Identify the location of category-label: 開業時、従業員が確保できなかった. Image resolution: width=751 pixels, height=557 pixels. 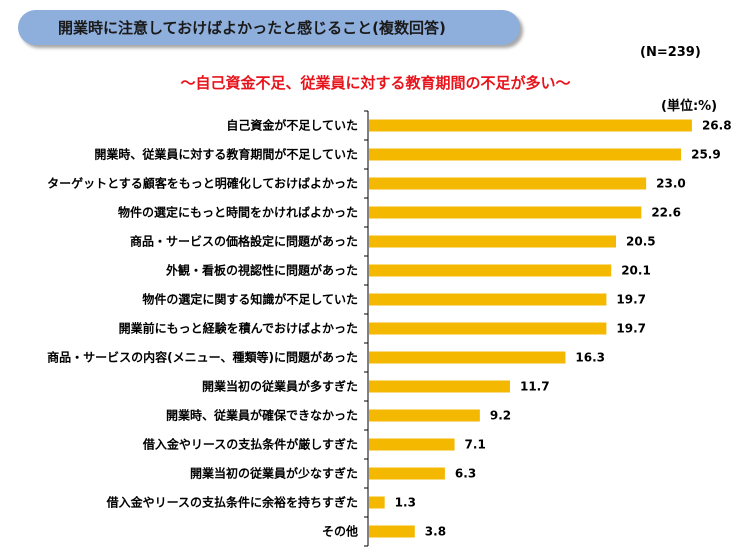
(262, 415).